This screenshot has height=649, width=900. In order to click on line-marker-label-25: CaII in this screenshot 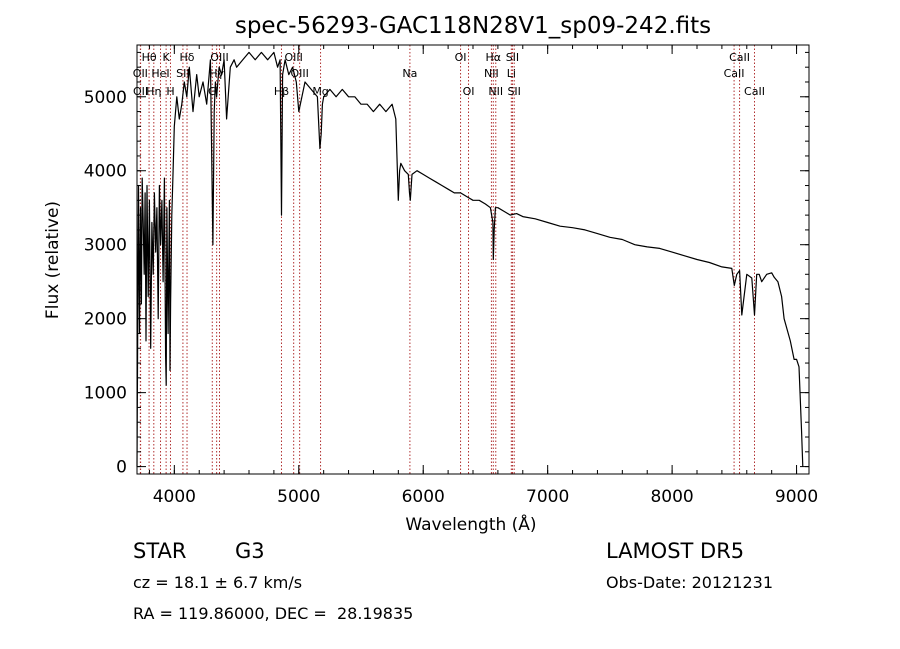, I will do `click(739, 57)`.